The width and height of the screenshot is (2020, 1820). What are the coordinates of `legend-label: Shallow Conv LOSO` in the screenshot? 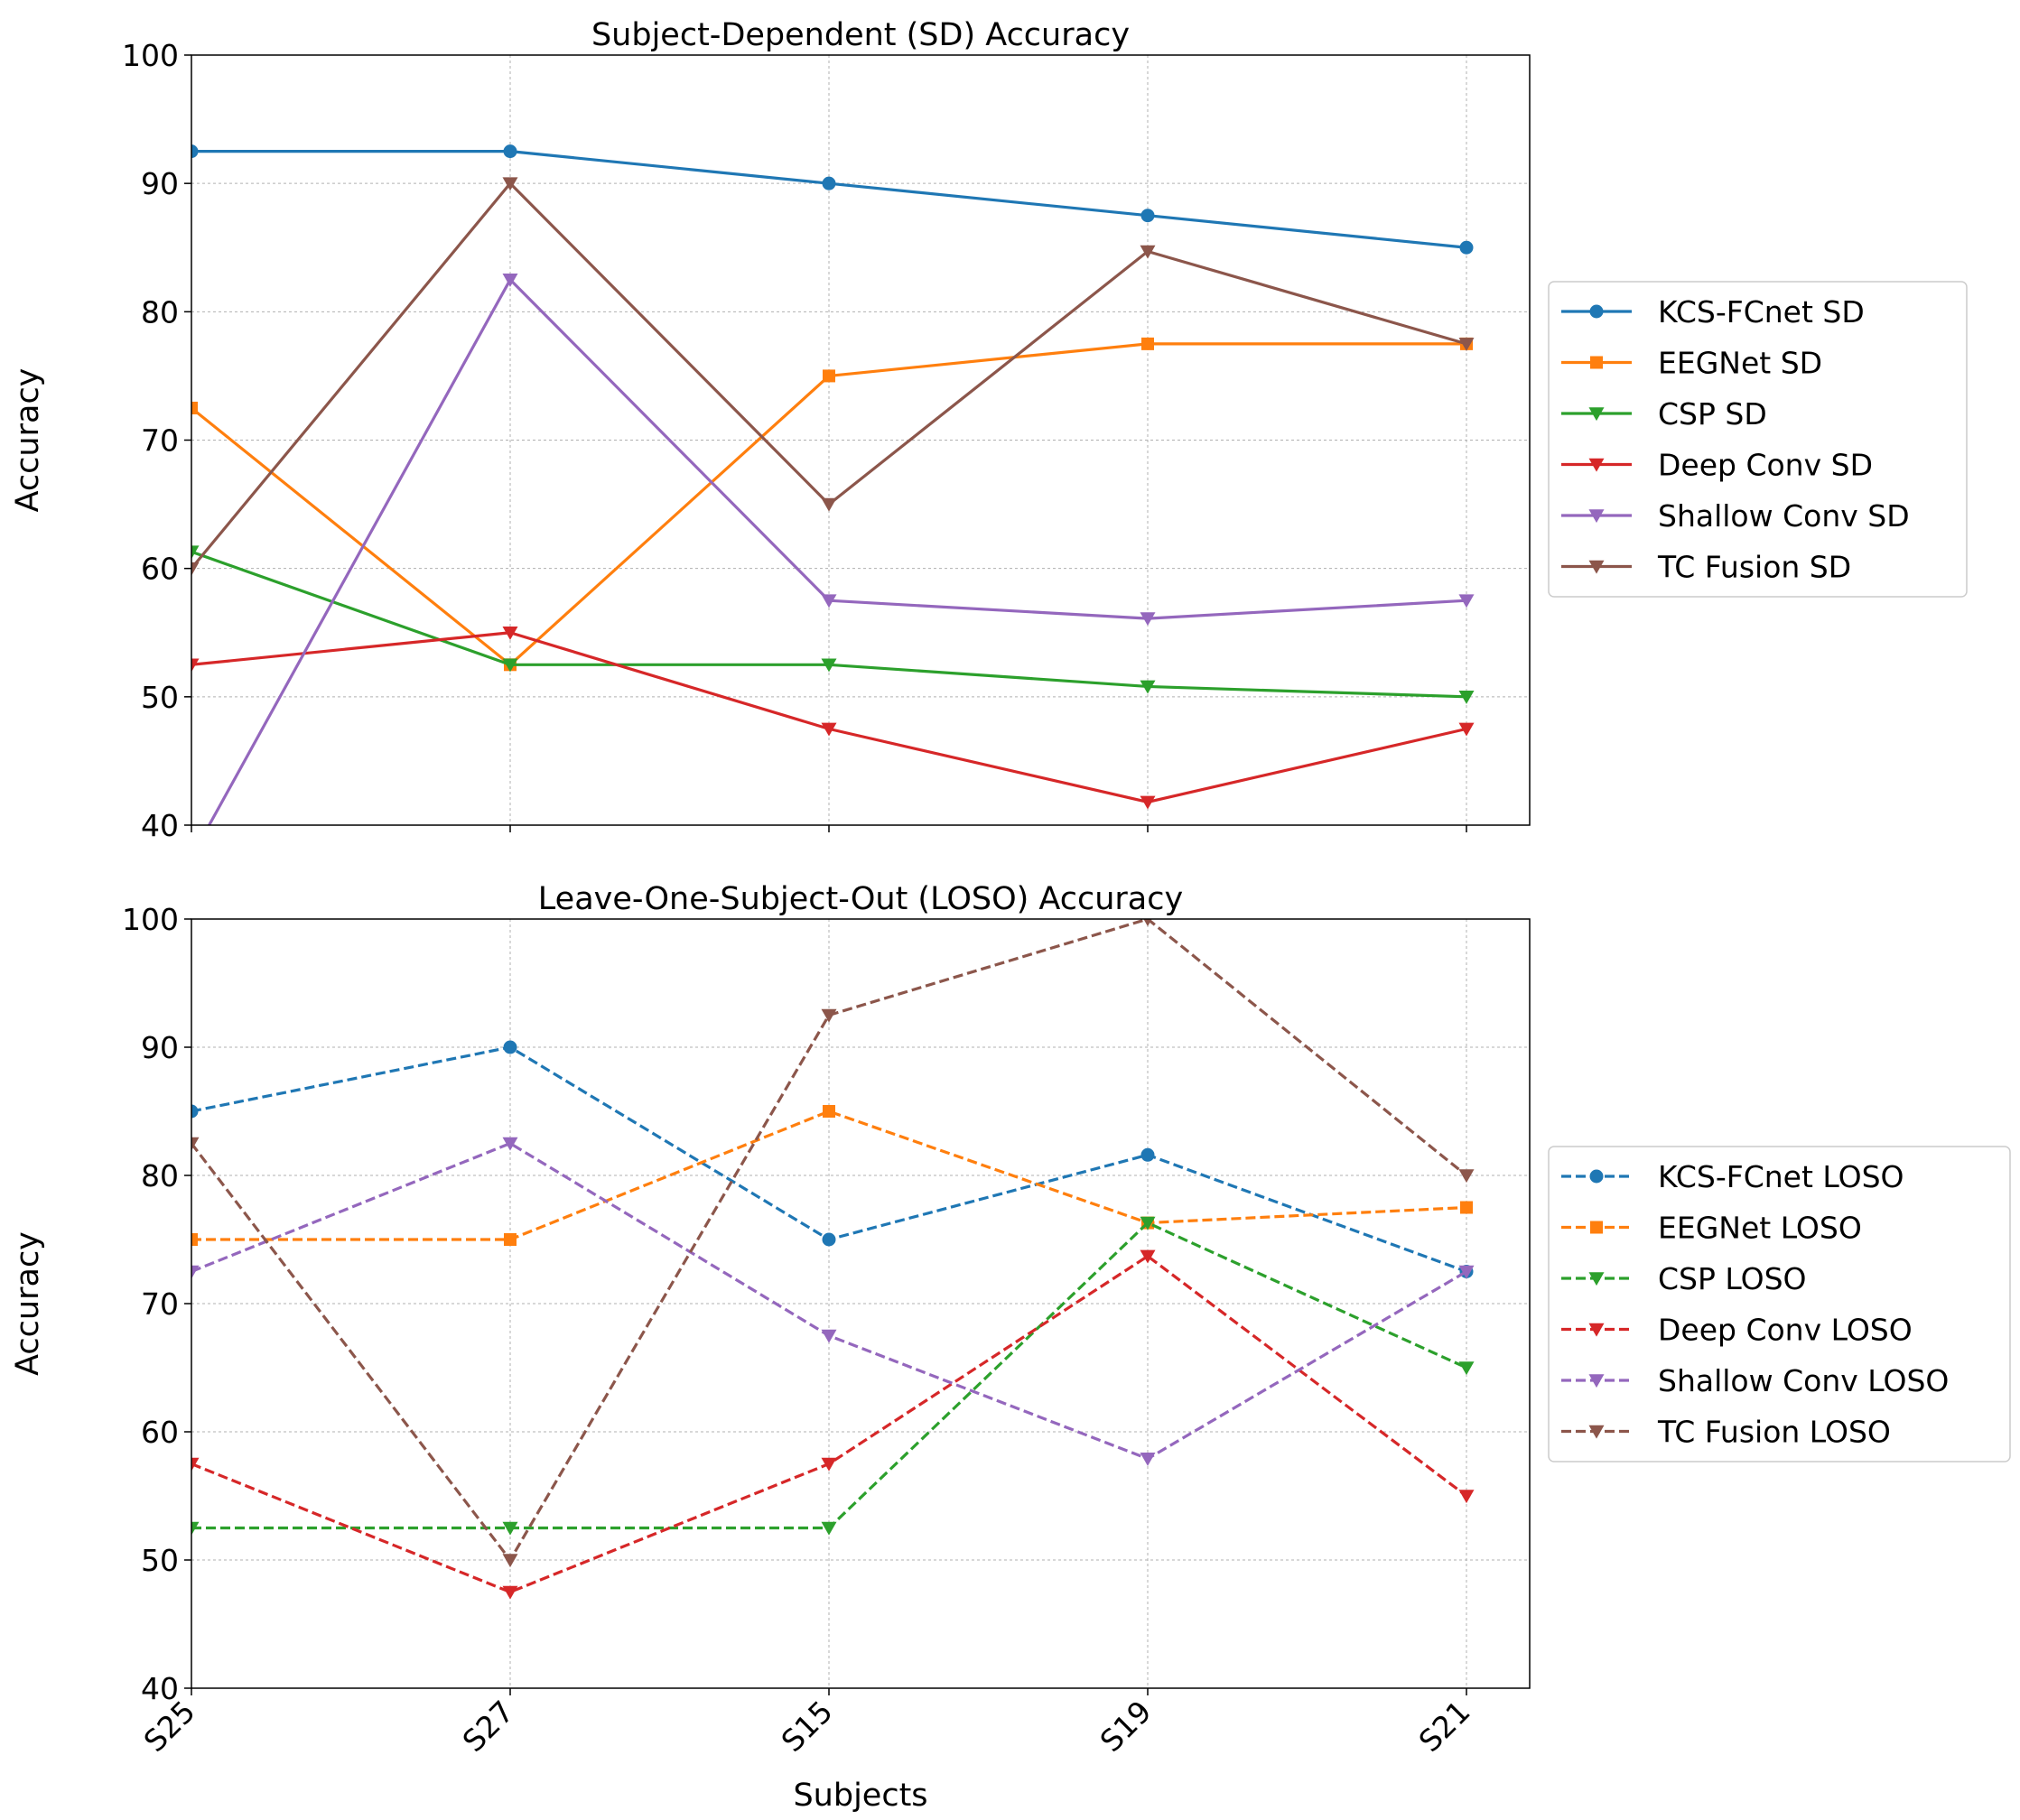 It's located at (1804, 1380).